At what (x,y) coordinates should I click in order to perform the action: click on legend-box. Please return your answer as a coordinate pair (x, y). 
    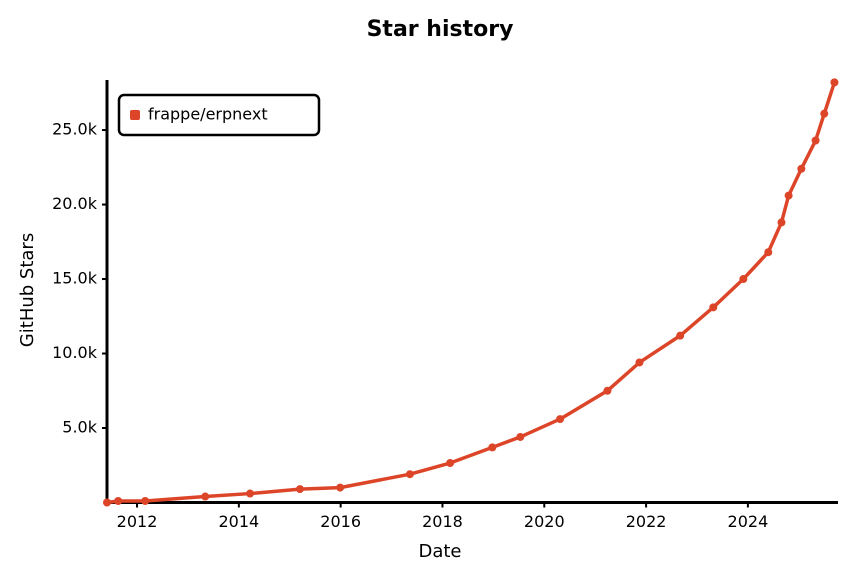
    Looking at the image, I should click on (219, 115).